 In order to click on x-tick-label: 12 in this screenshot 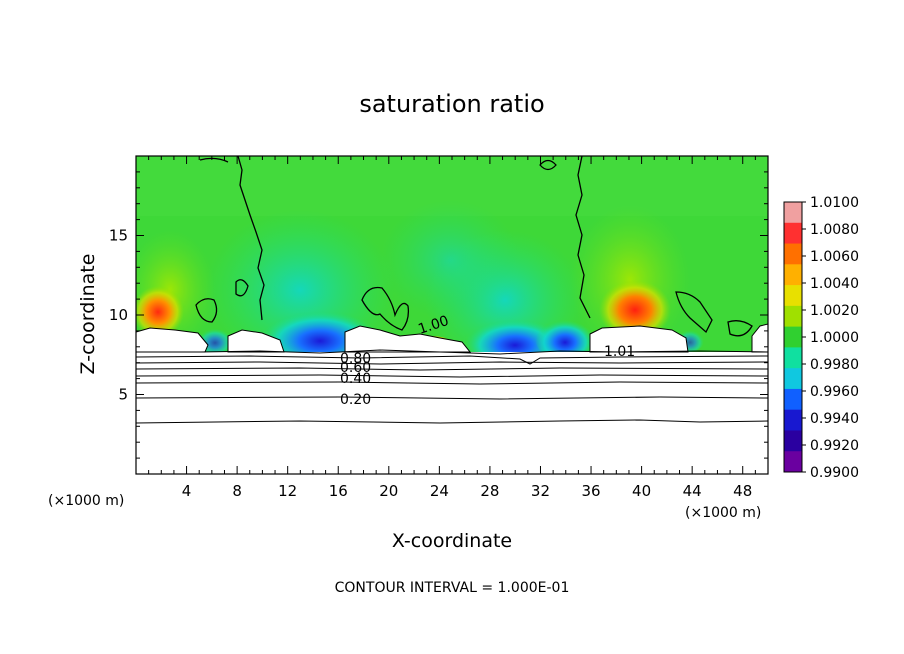, I will do `click(287, 491)`.